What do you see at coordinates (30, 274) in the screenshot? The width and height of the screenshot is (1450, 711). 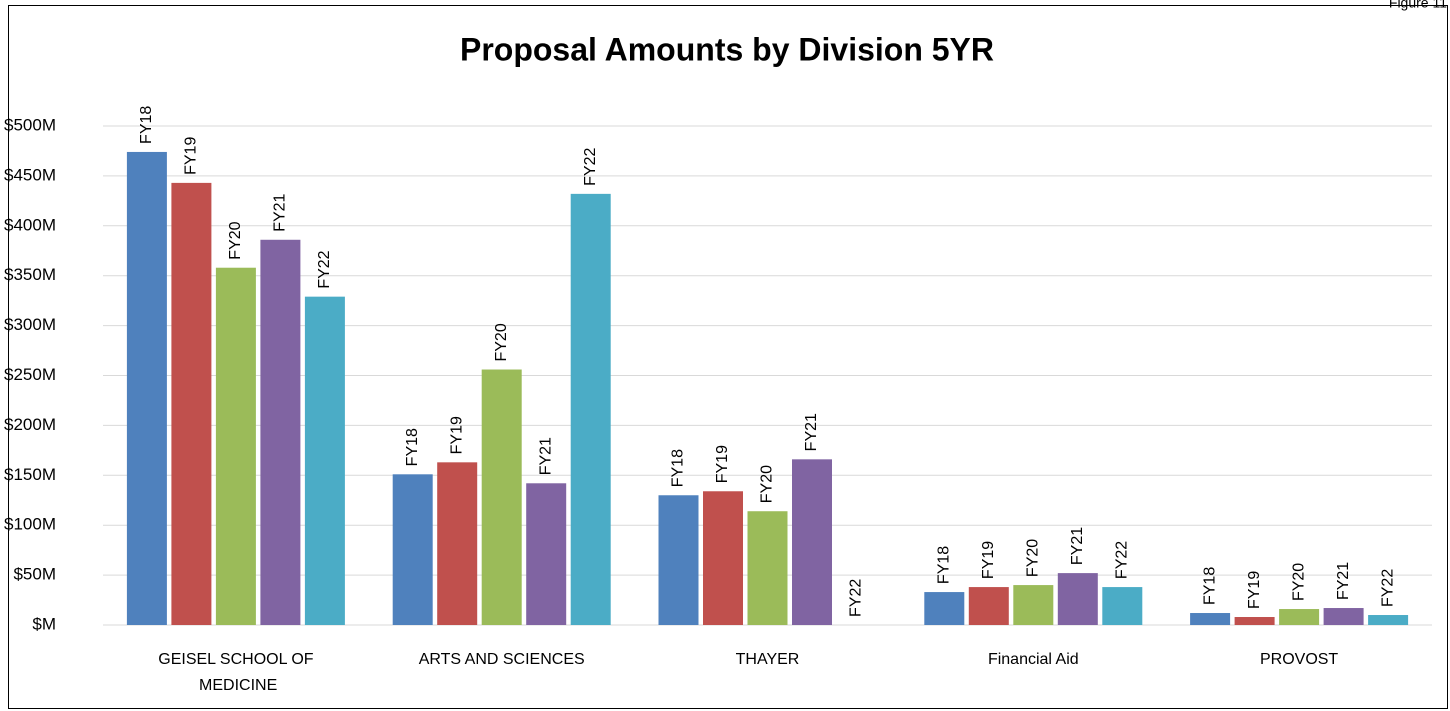 I see `y-tick-label: $350M` at bounding box center [30, 274].